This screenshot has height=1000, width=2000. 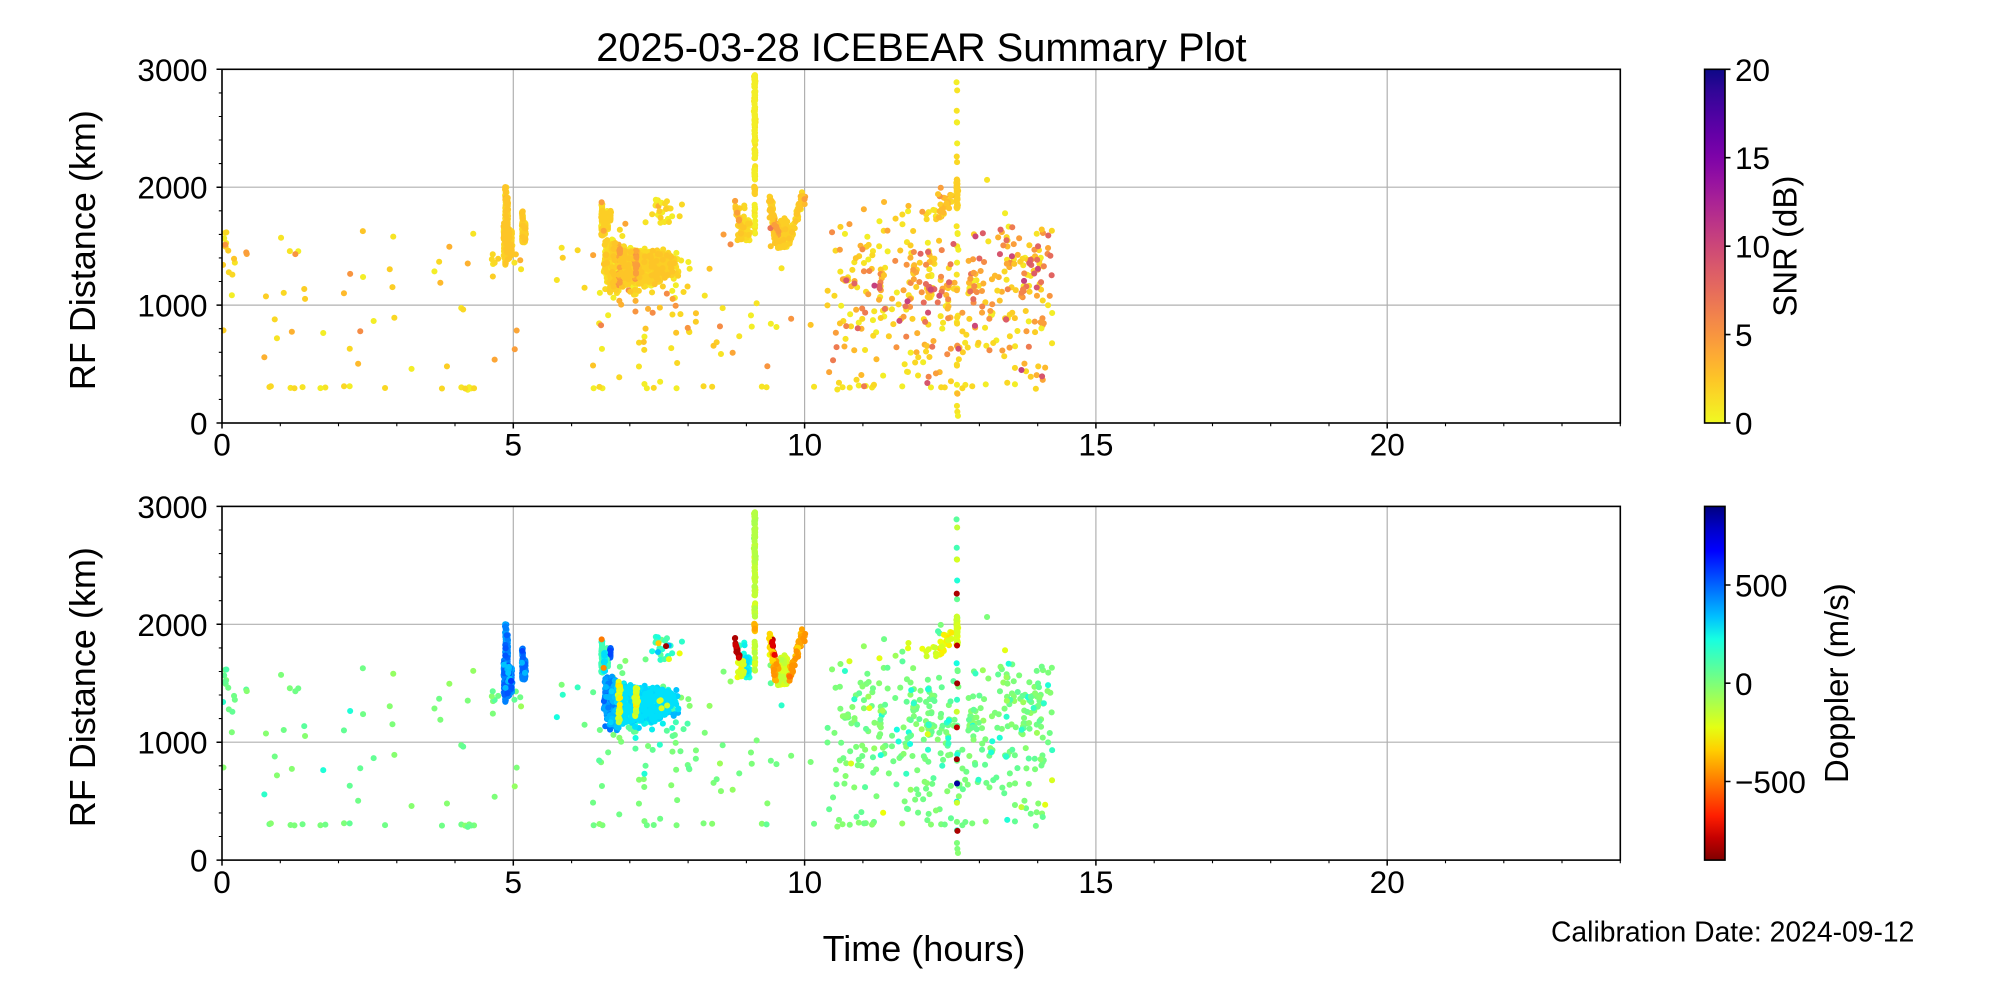 What do you see at coordinates (1761, 586) in the screenshot?
I see `svg-text: 500` at bounding box center [1761, 586].